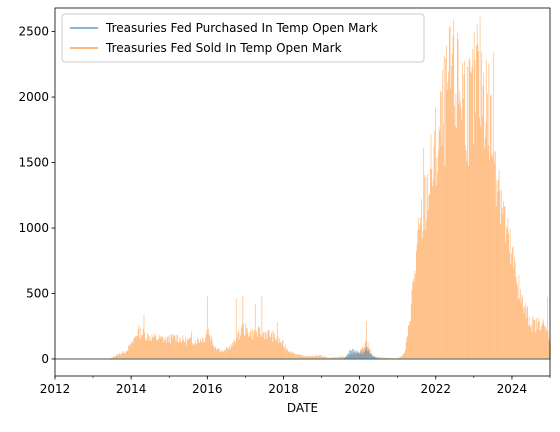 Image resolution: width=560 pixels, height=432 pixels. Describe the element at coordinates (512, 389) in the screenshot. I see `x-tick-label: 2024` at that location.